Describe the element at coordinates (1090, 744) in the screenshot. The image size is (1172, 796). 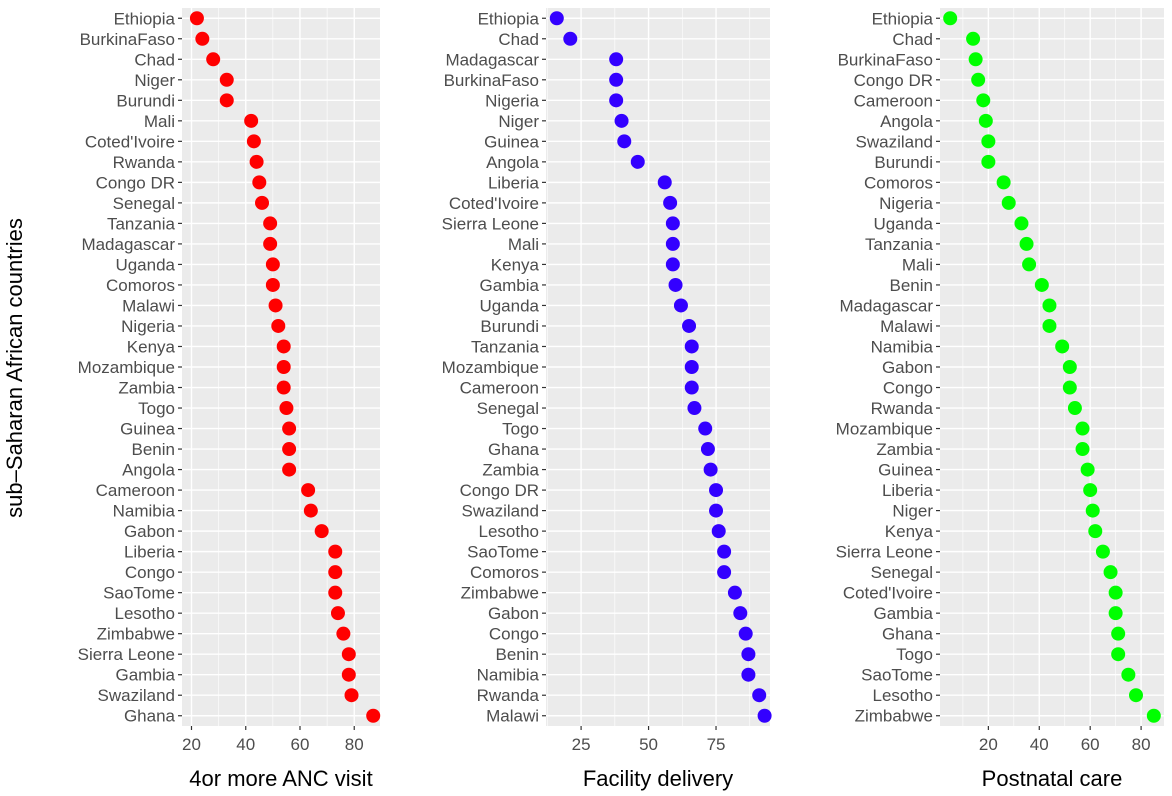
I see `x-tick-label: 60` at that location.